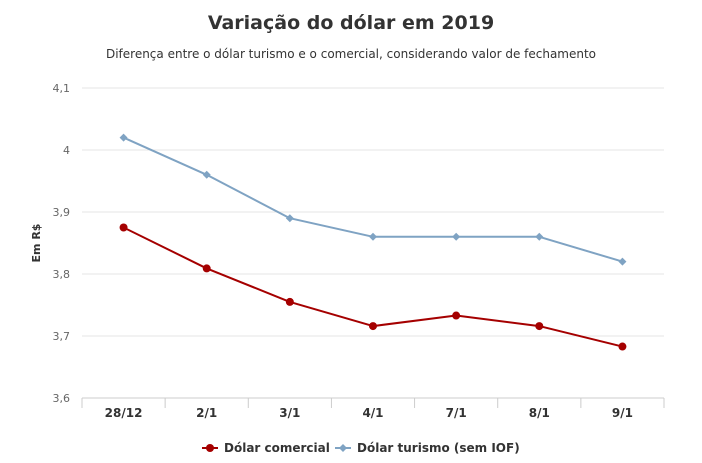  I want to click on y-tick-label: 3,9, so click(62, 212).